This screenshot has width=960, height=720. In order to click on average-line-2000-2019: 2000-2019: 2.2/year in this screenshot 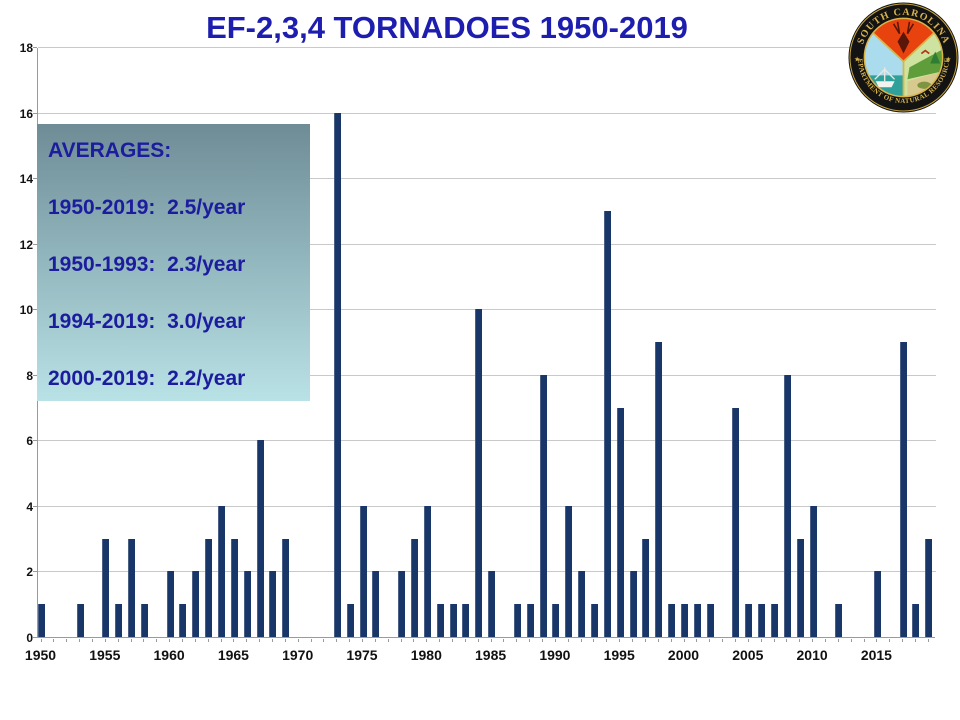, I will do `click(147, 378)`.